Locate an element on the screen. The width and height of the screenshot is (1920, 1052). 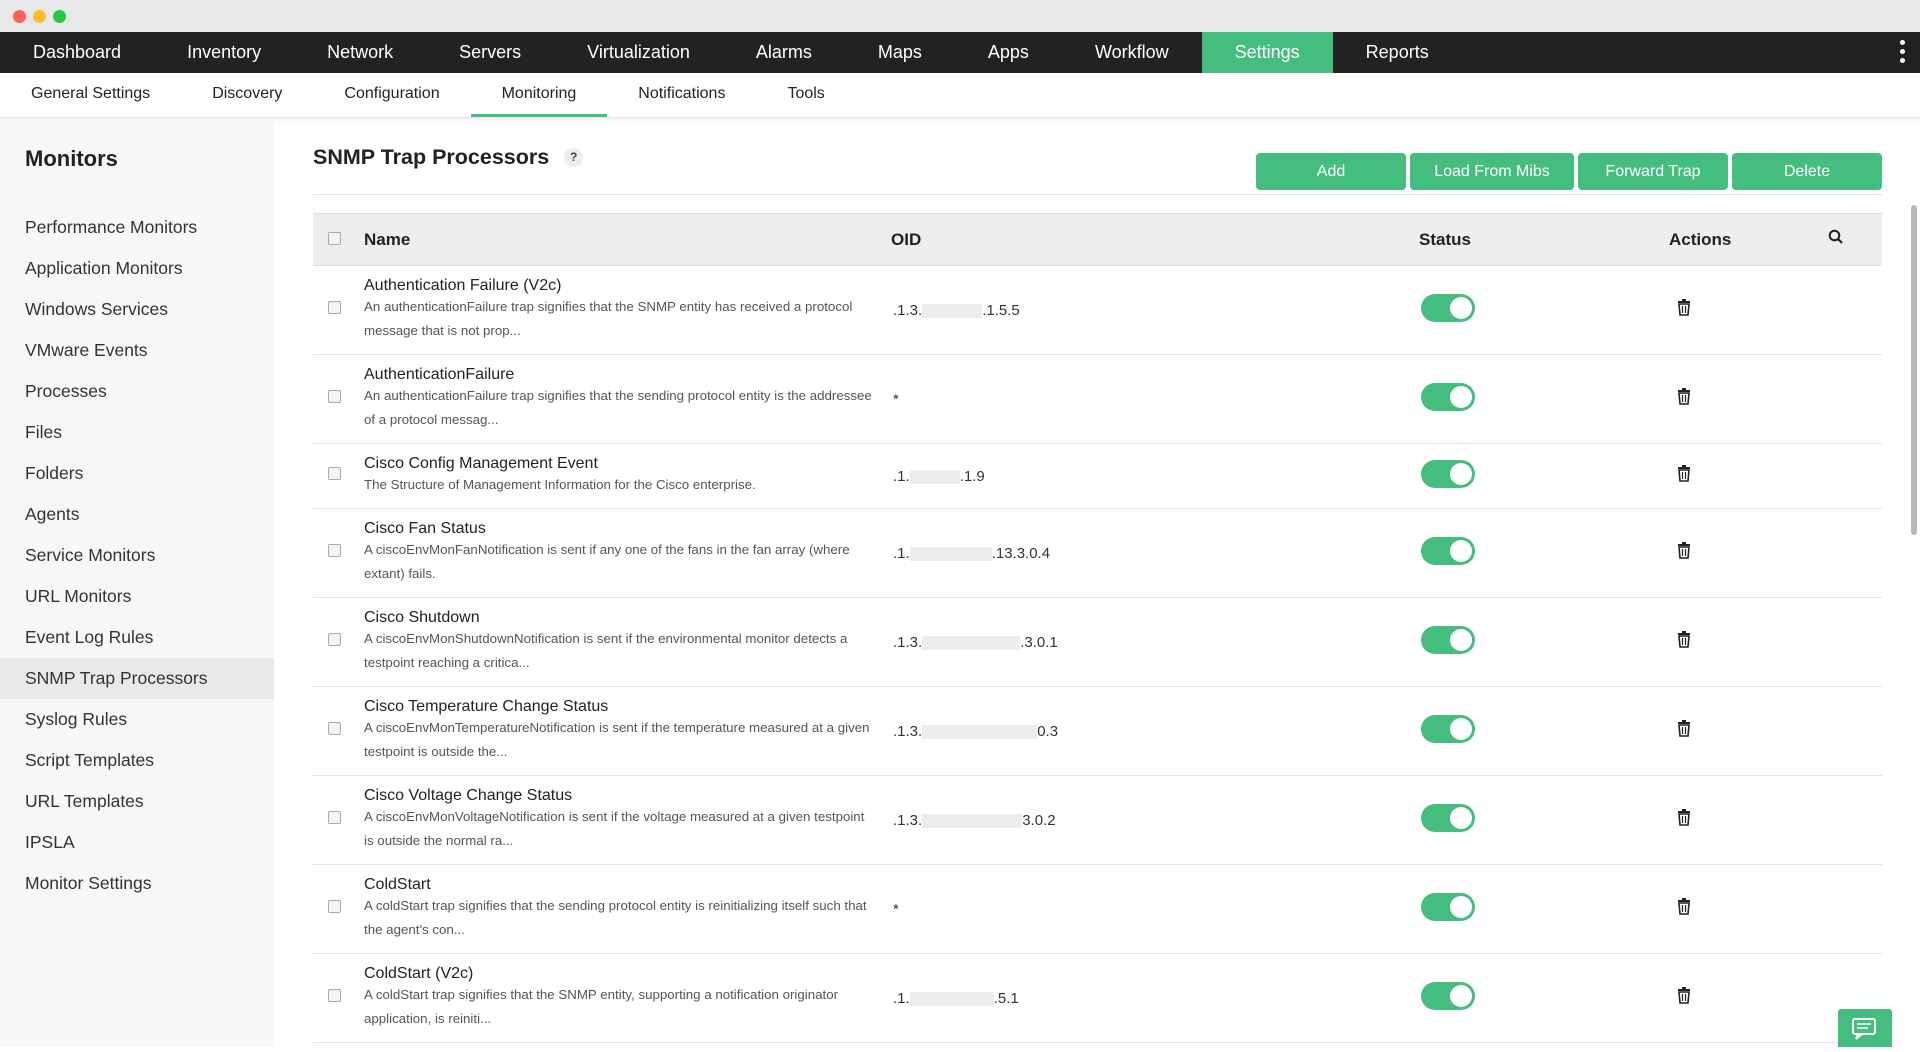
sidebar-item-script-templates: Script Templates is located at coordinates (90, 760).